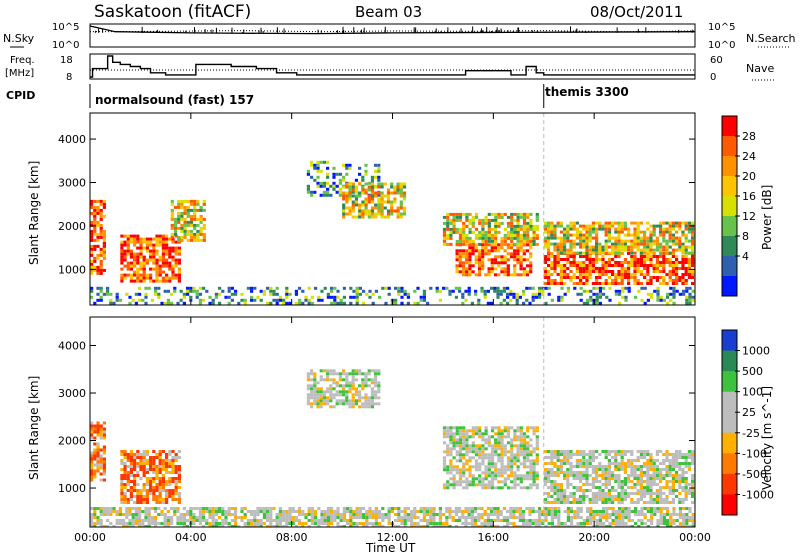  Describe the element at coordinates (72, 226) in the screenshot. I see `y-tick-label: 2000` at that location.